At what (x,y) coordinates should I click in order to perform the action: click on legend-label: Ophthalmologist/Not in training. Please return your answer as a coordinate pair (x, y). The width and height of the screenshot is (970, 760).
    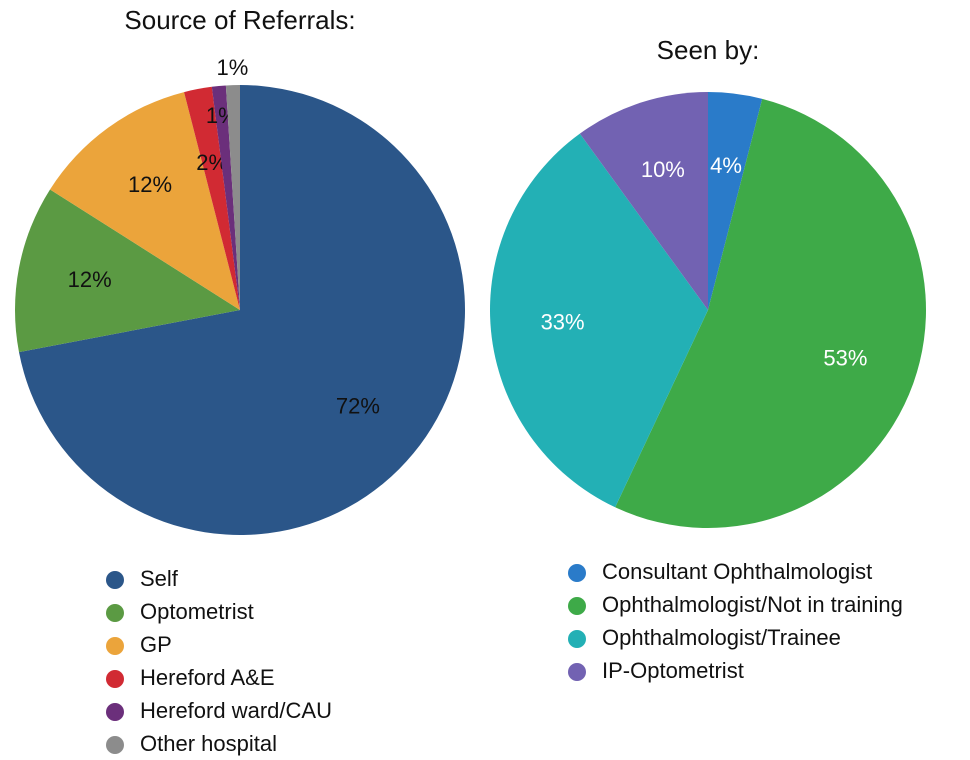
    Looking at the image, I should click on (752, 604).